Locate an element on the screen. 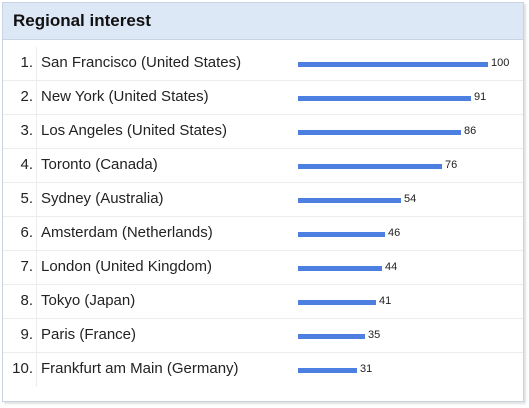  list-item: 2. New York (United States) 91 is located at coordinates (263, 98).